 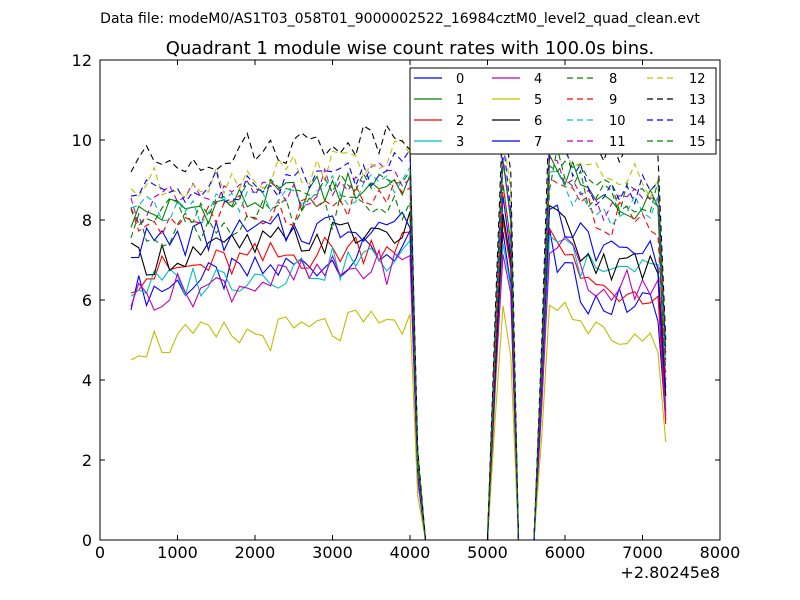 What do you see at coordinates (87, 380) in the screenshot?
I see `y-tick-label: 4` at bounding box center [87, 380].